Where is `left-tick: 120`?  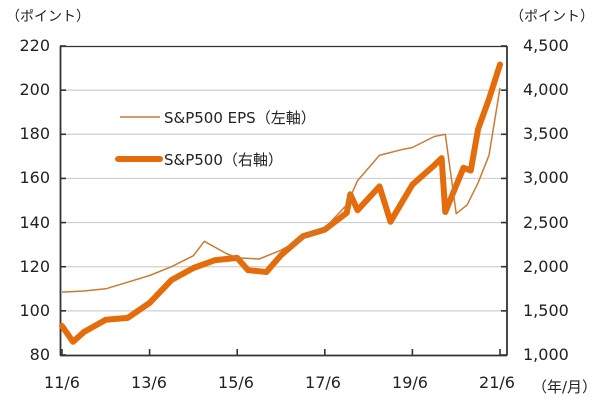 left-tick: 120 is located at coordinates (34, 266).